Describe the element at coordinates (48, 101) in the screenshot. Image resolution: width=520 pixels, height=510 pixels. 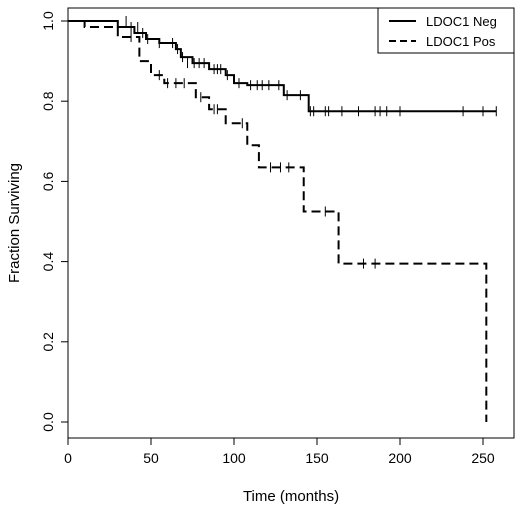
I see `y-tick-label: 0.8` at that location.